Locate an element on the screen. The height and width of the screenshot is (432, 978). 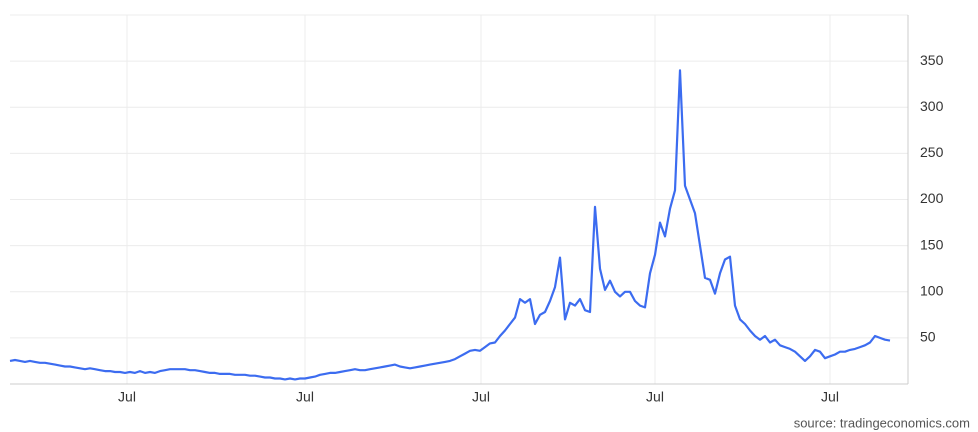
y-tick-label: 200 is located at coordinates (932, 198).